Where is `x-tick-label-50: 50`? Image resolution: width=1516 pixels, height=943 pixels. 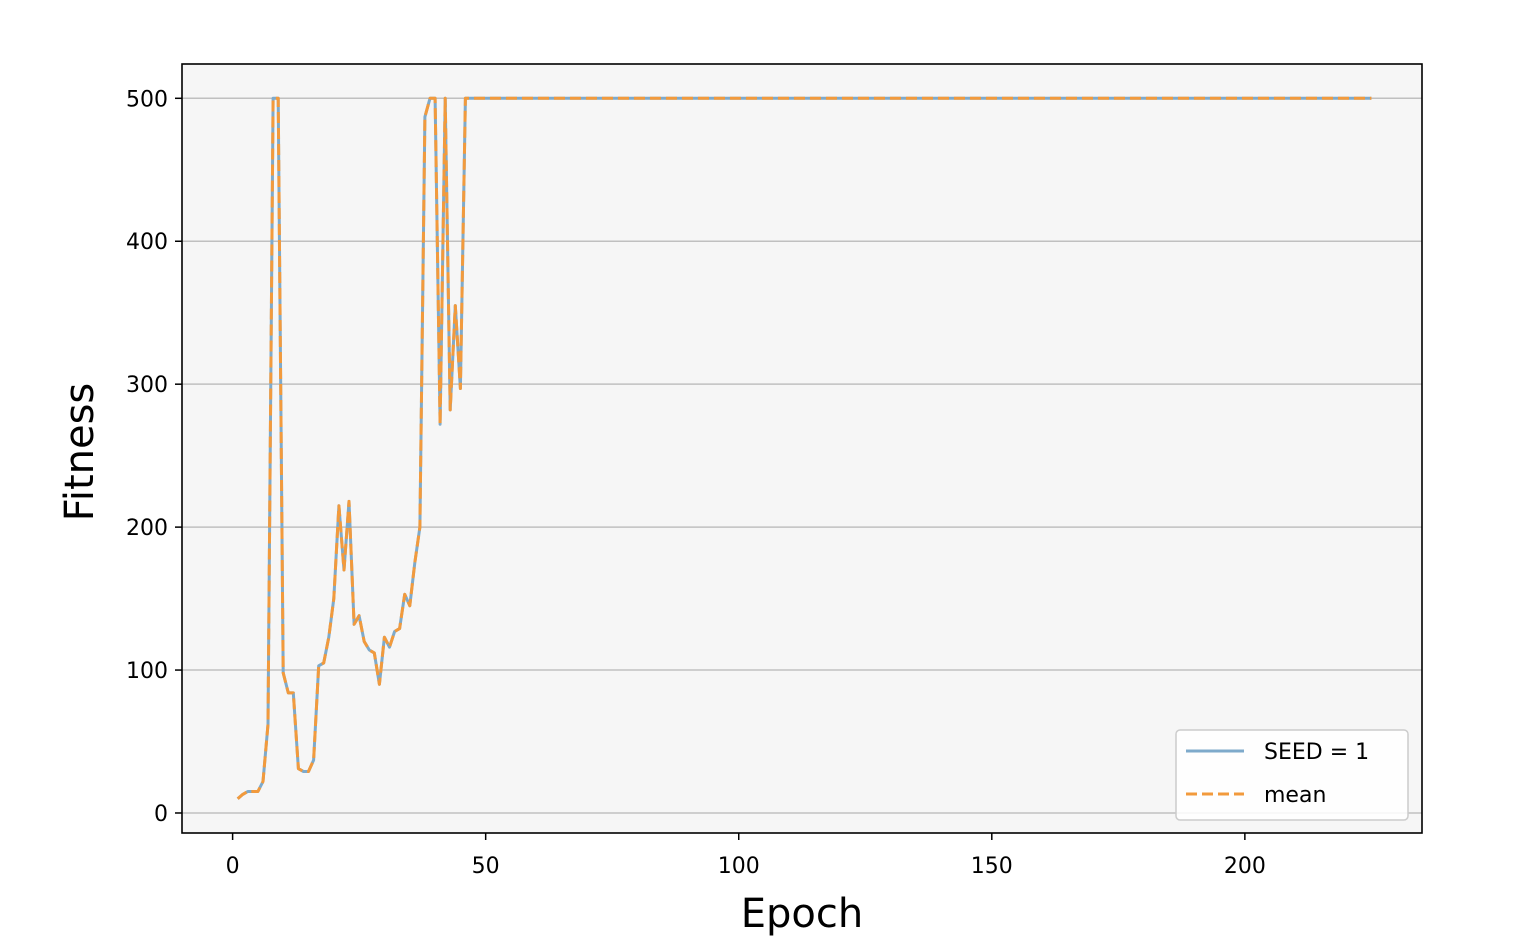
x-tick-label-50: 50 is located at coordinates (486, 866).